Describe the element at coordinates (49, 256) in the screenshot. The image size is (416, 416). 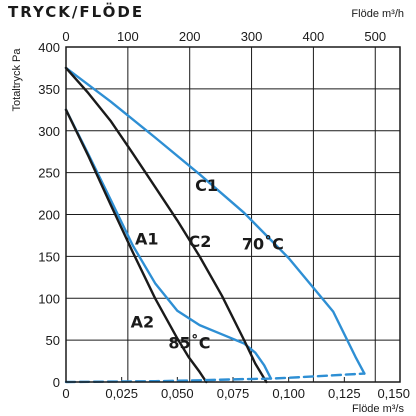
I see `y-tick-label: 150` at that location.